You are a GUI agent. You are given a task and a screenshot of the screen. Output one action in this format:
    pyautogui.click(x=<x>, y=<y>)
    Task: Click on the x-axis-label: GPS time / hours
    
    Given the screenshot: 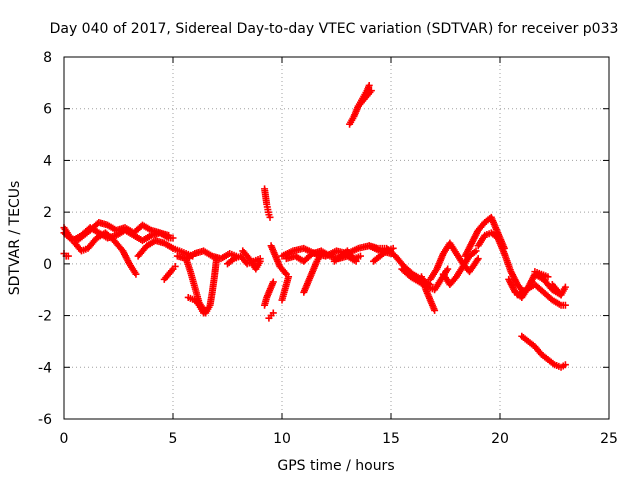 What is the action you would take?
    pyautogui.click(x=335, y=466)
    